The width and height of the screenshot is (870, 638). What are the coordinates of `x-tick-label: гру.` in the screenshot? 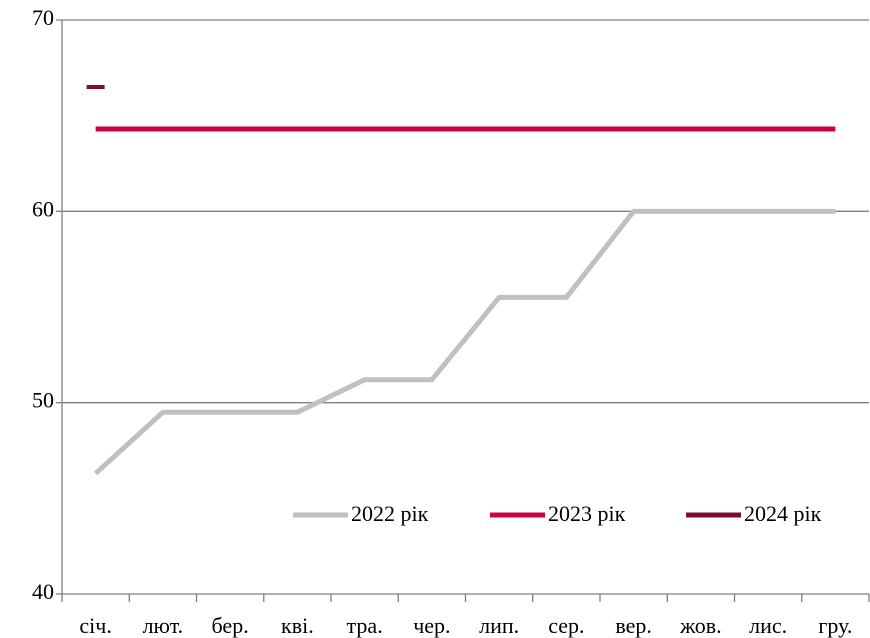 It's located at (835, 625).